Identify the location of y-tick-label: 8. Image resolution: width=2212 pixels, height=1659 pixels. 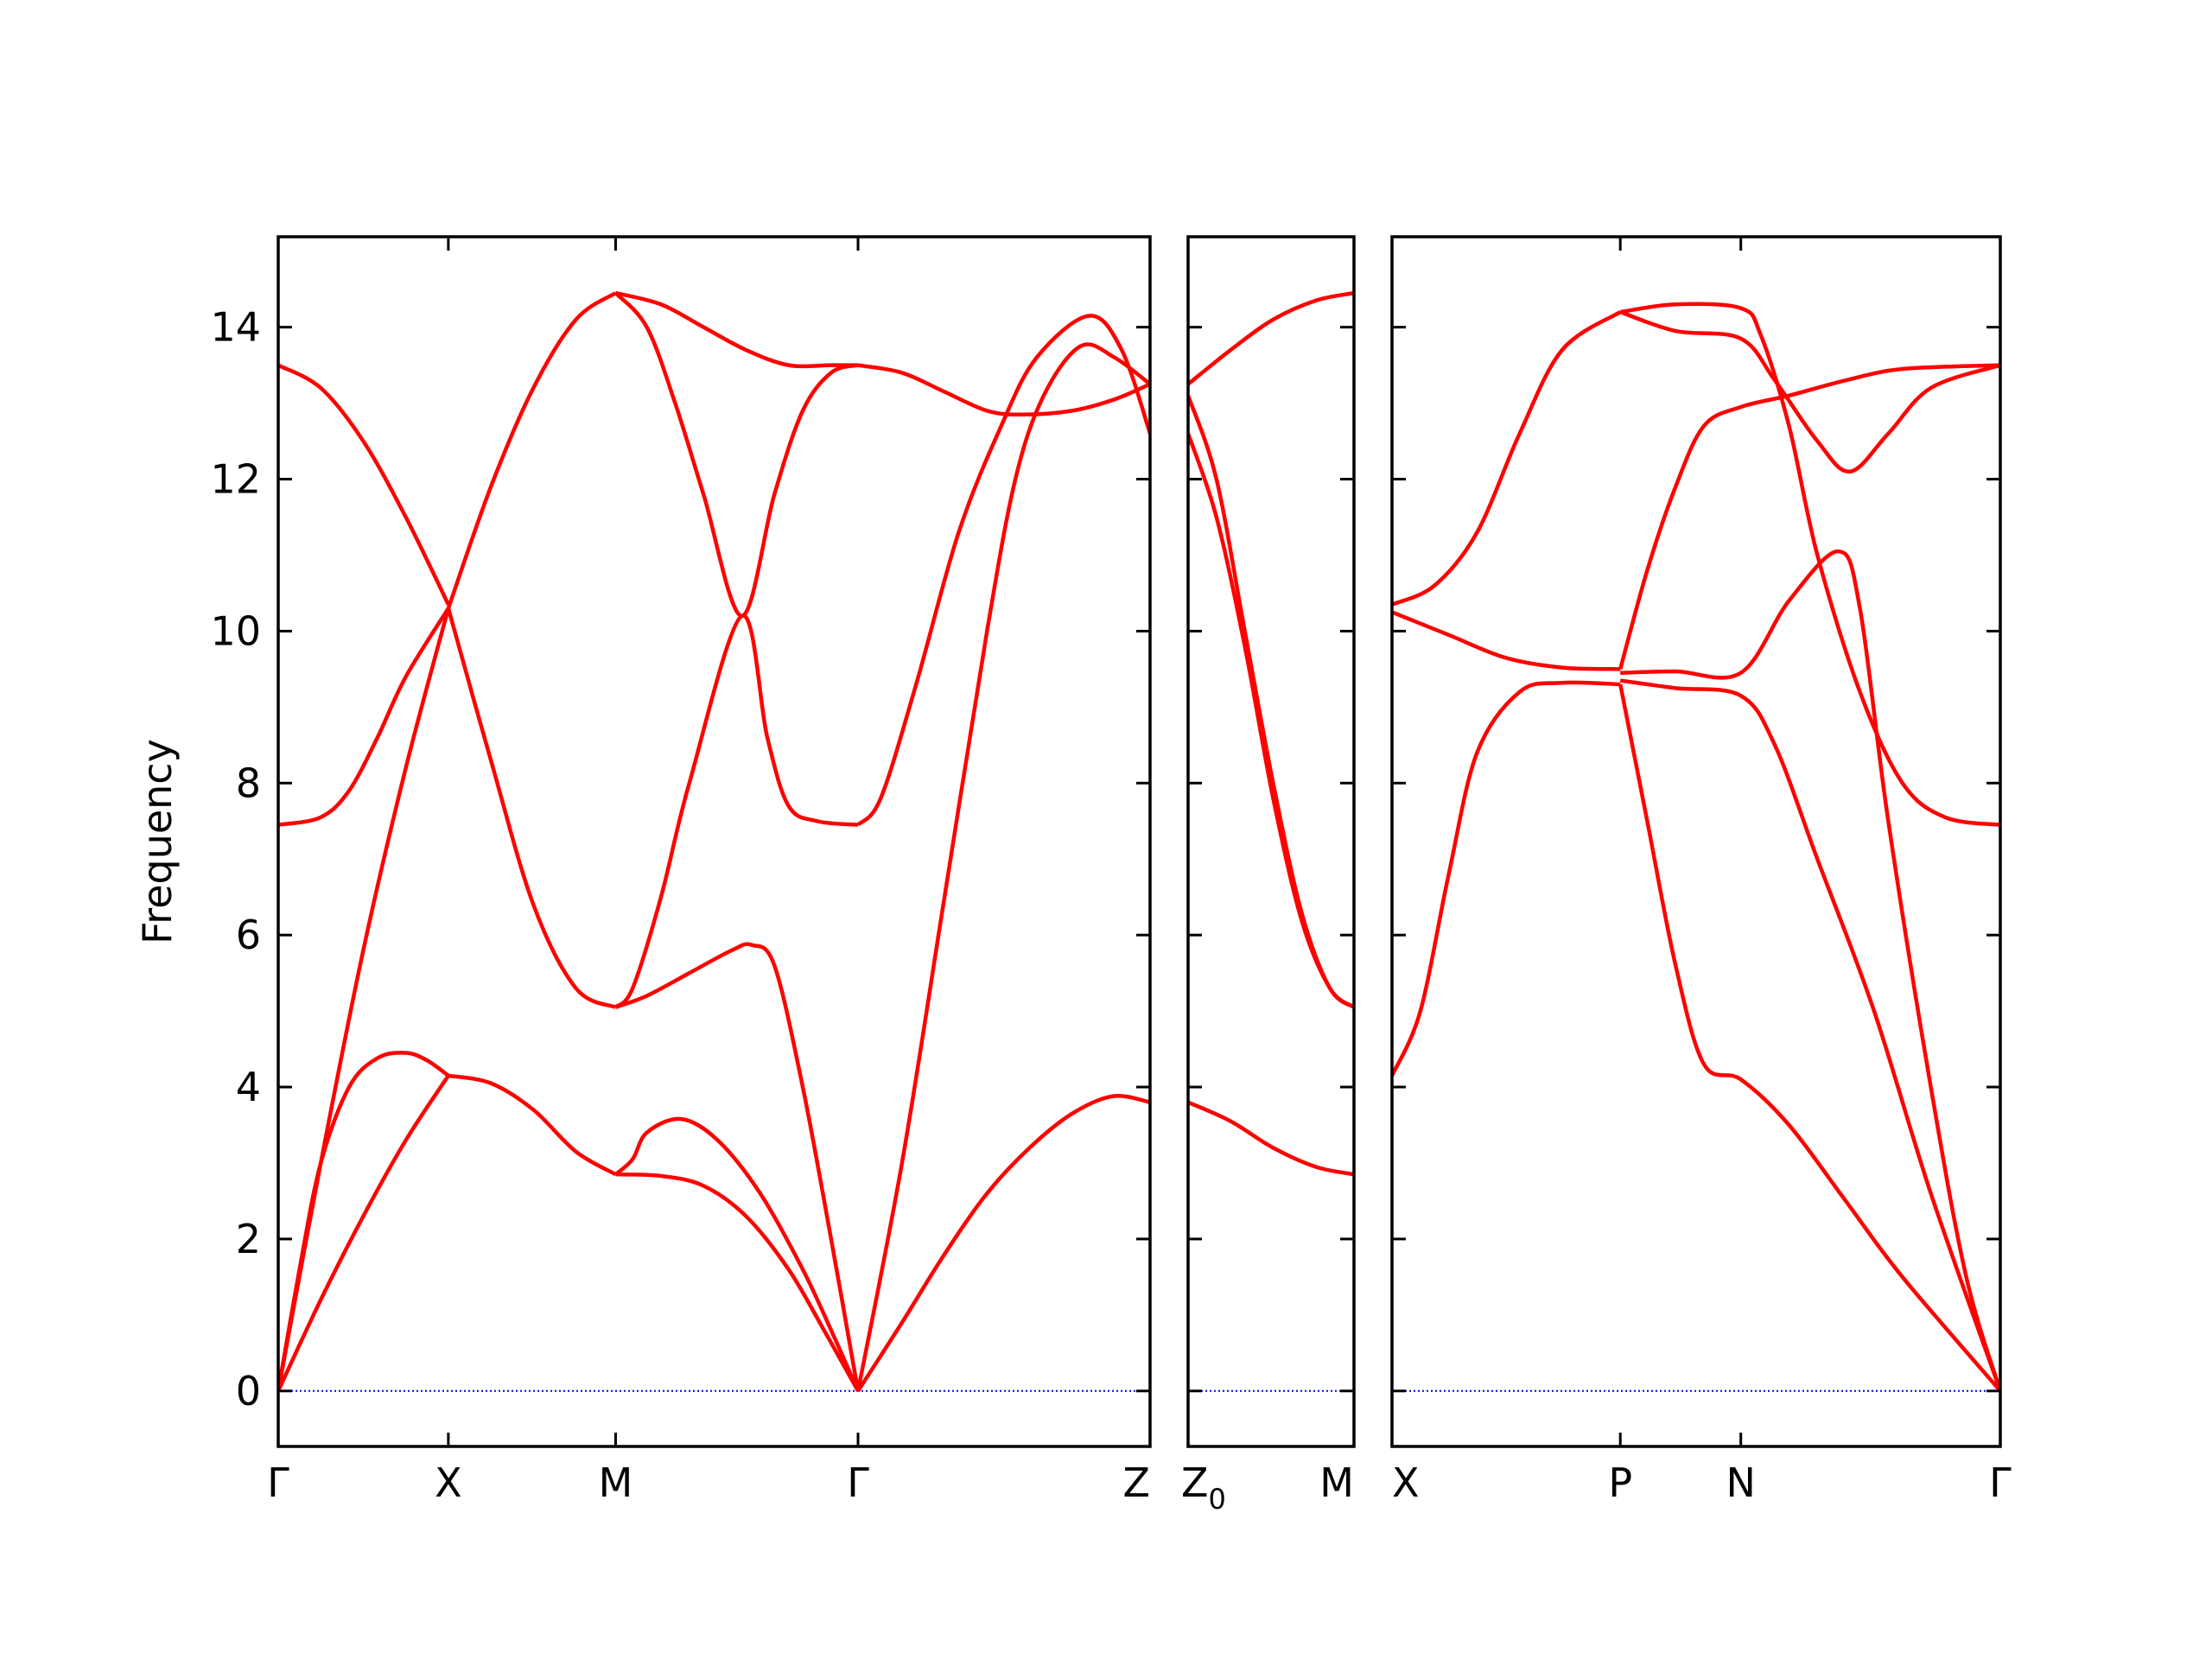
(248, 783).